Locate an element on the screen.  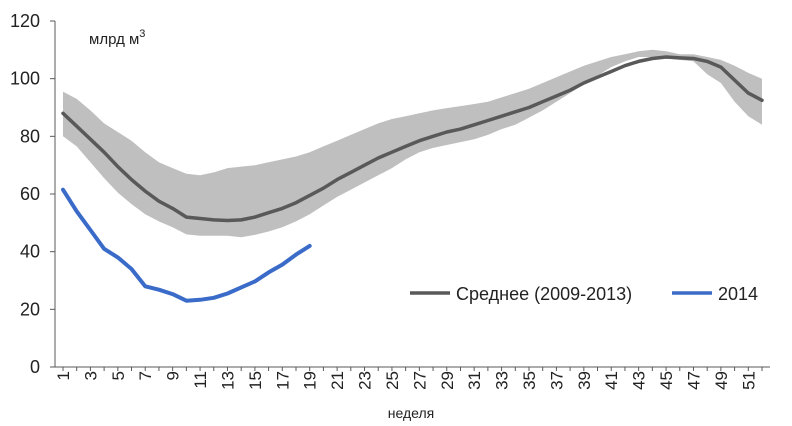
x-tick-label: 49 is located at coordinates (721, 380).